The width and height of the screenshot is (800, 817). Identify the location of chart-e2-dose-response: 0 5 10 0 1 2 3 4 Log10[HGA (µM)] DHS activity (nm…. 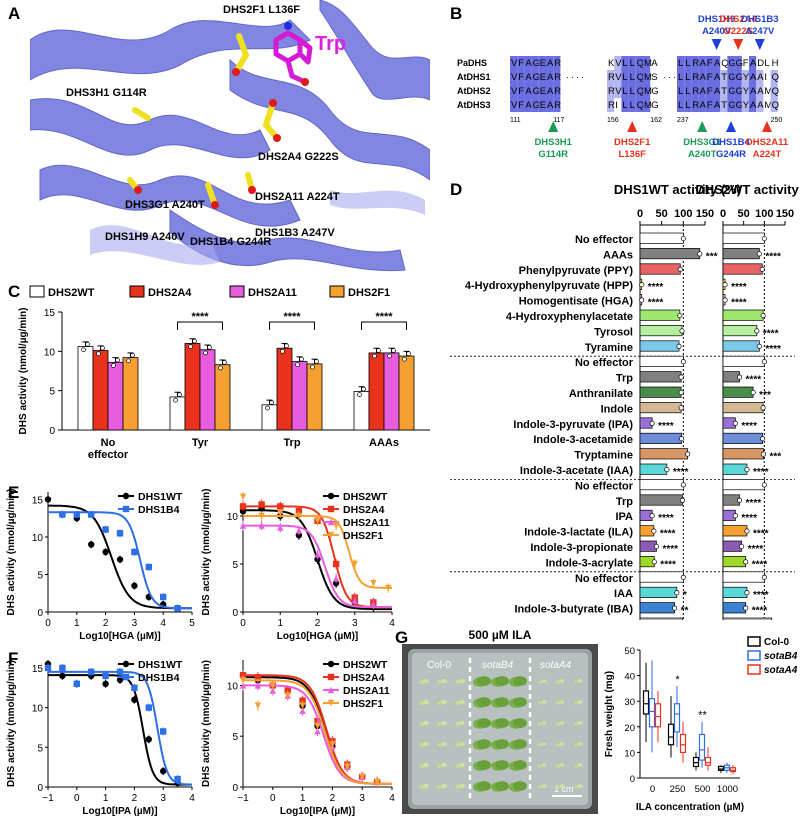
(298, 565).